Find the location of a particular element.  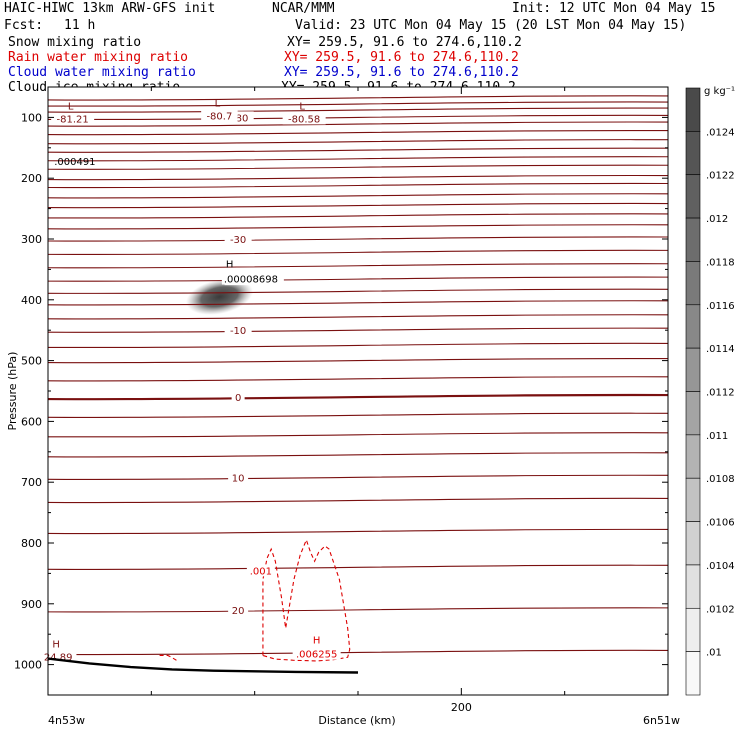

rain-label-bg is located at coordinates (260, 570).